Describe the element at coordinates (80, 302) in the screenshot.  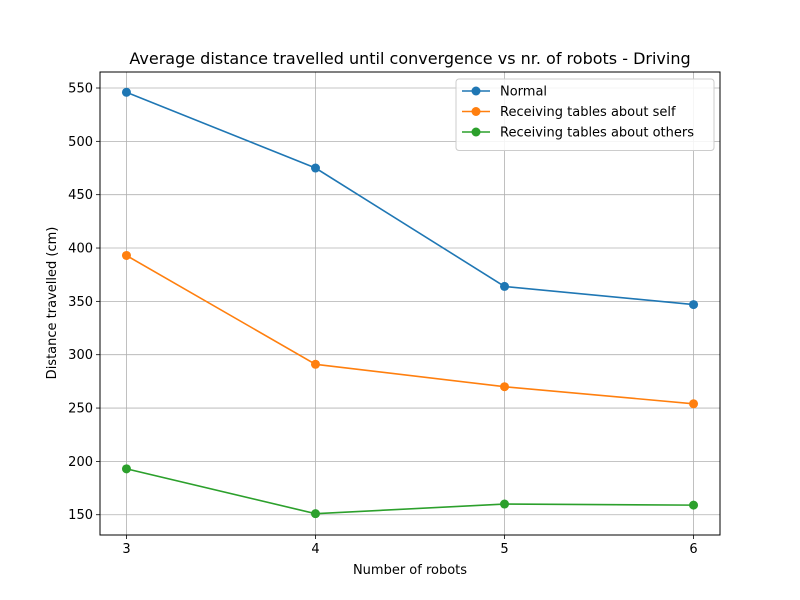
I see `y-tick-label: 350` at that location.